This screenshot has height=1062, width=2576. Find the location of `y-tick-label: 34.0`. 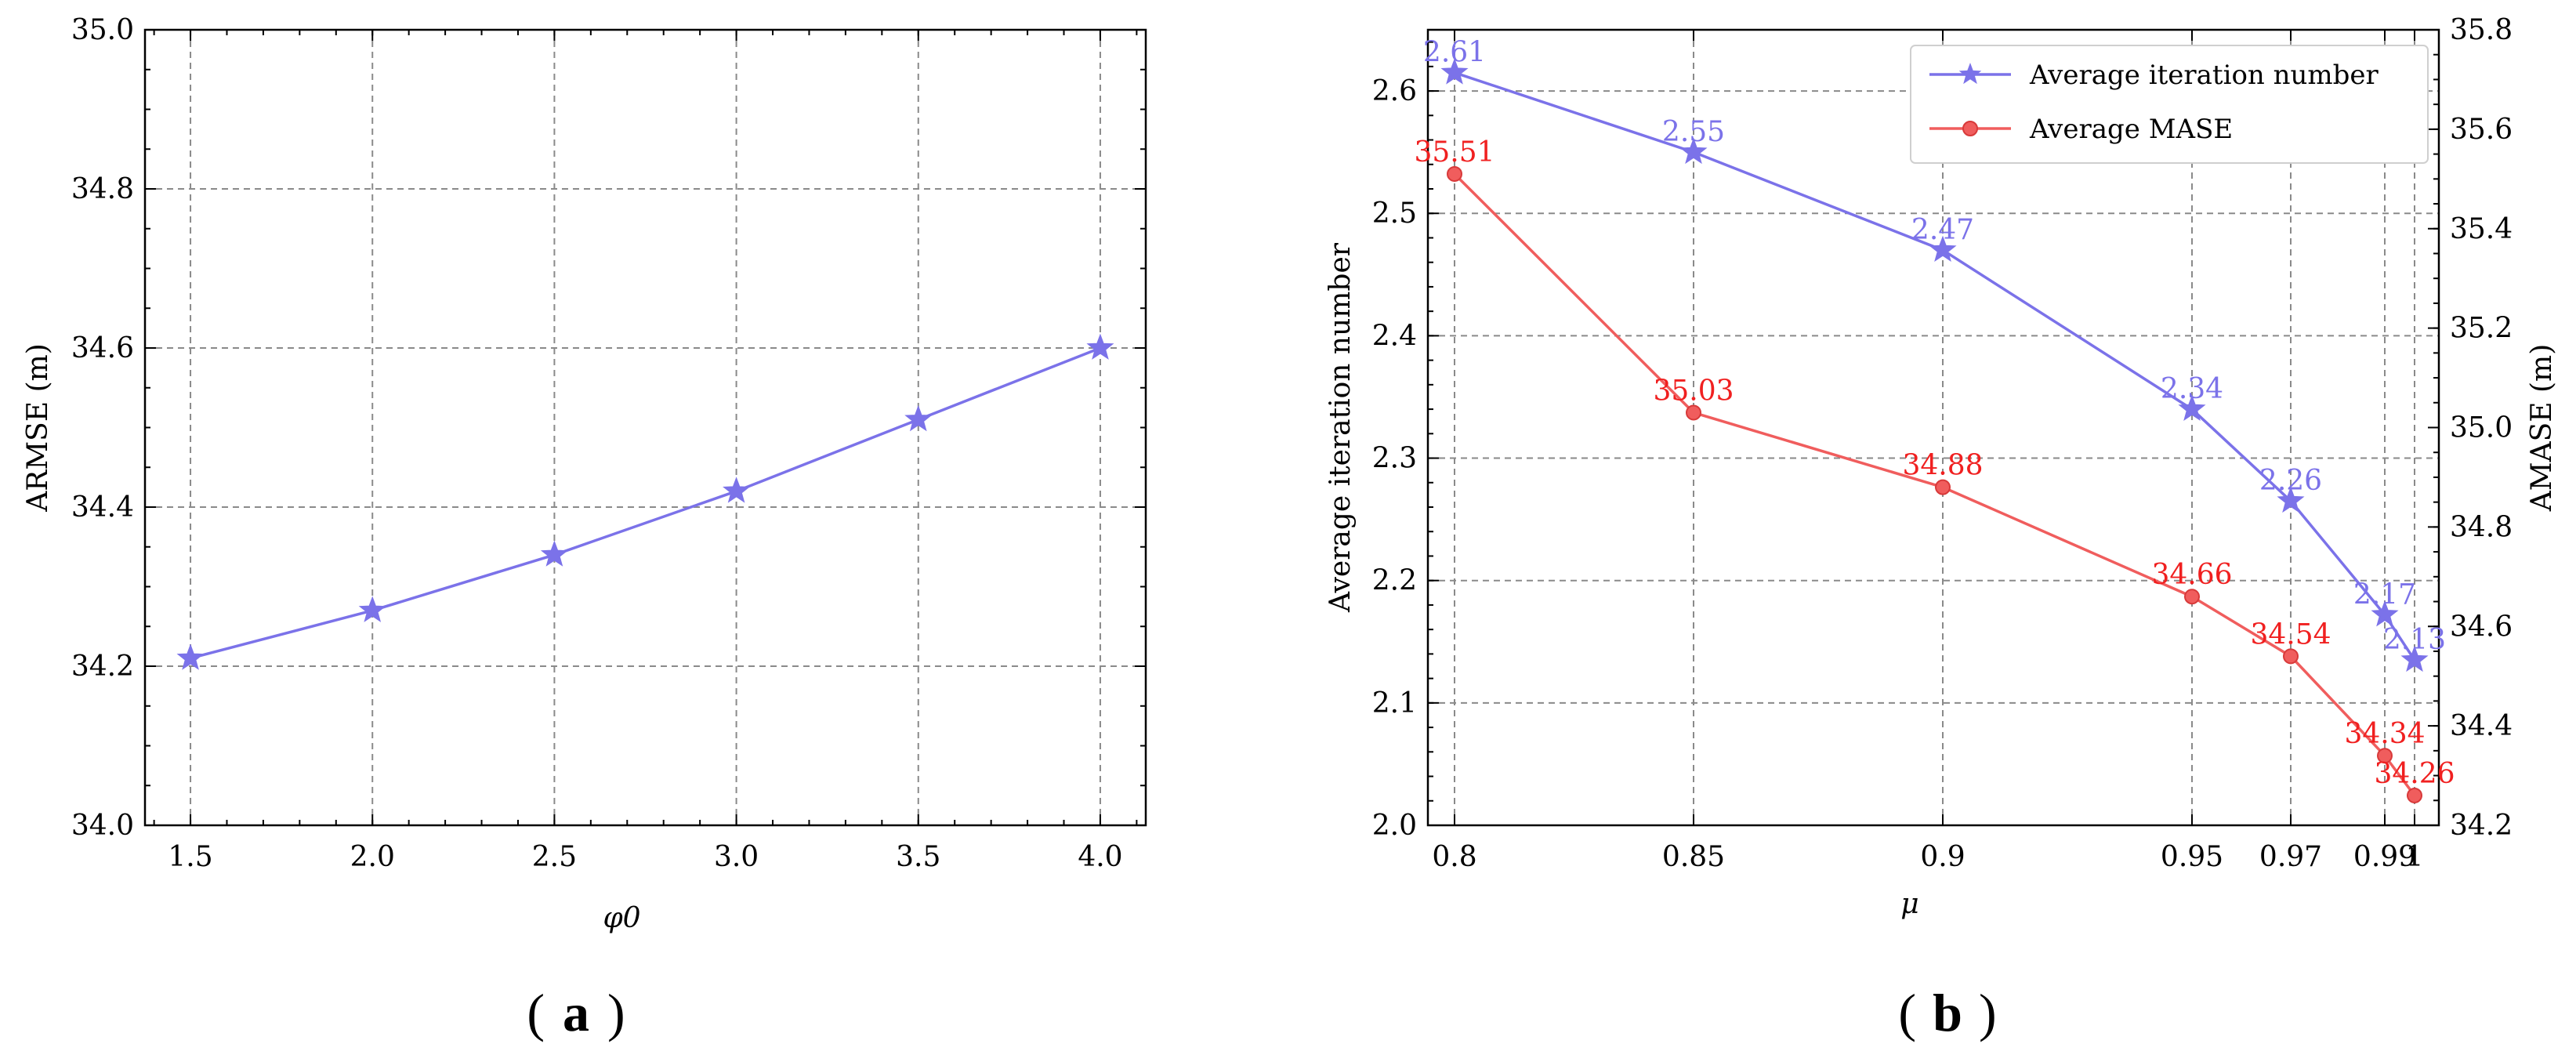

y-tick-label: 34.0 is located at coordinates (102, 826).